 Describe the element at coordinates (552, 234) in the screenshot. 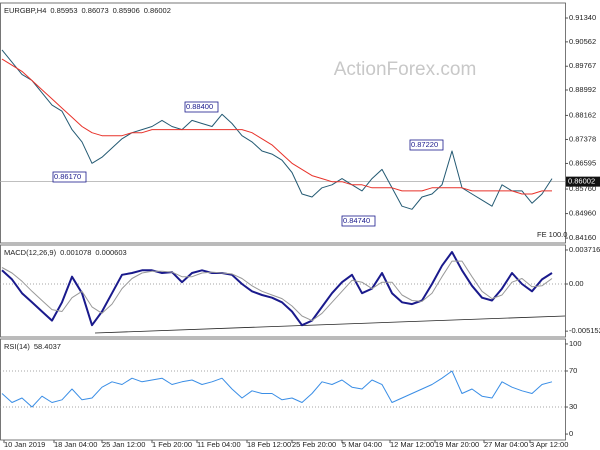

I see `annotation: FE 100.0` at that location.